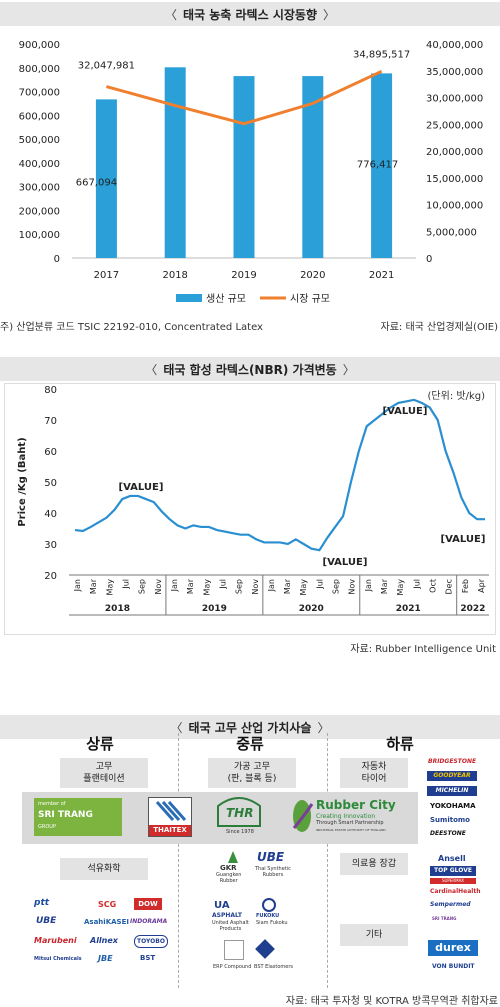 The width and height of the screenshot is (500, 1007). Describe the element at coordinates (465, 586) in the screenshot. I see `month-tick-label: Feb` at that location.